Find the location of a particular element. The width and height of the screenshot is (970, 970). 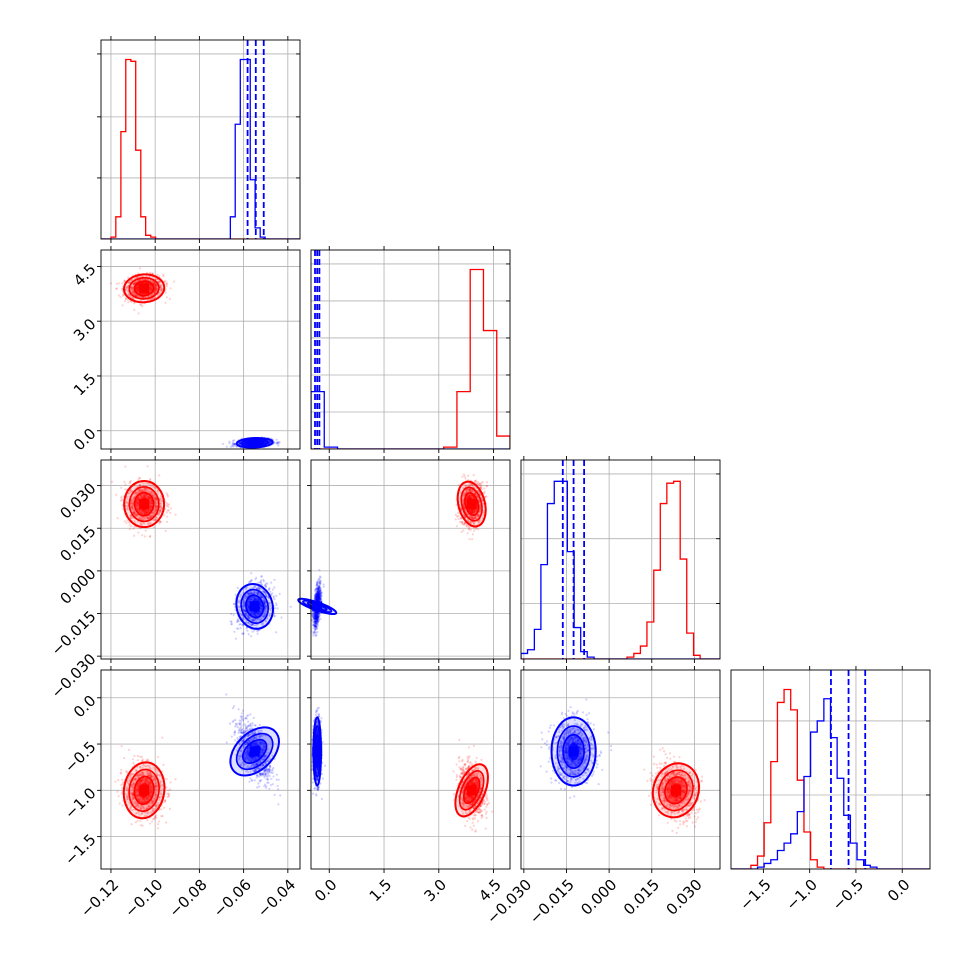

x-tick-label: 0.000 is located at coordinates (598, 897).